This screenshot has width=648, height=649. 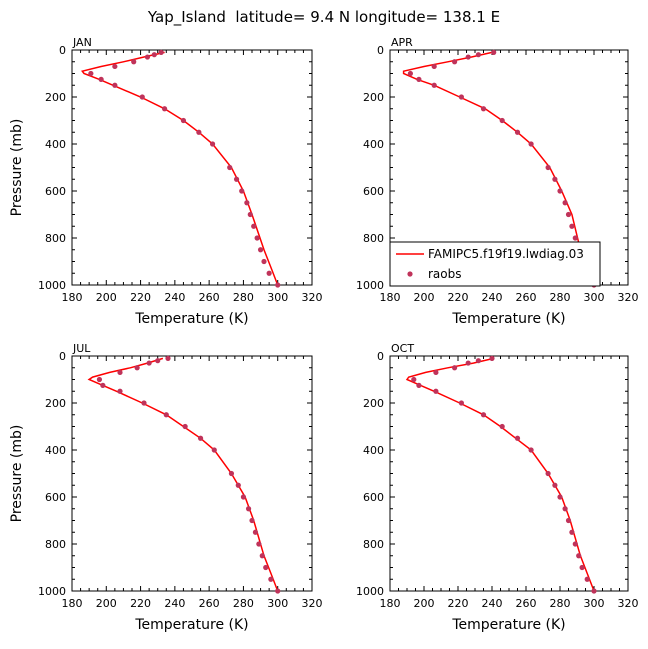 What do you see at coordinates (17, 168) in the screenshot?
I see `y-axis-label: Pressure (mb)` at bounding box center [17, 168].